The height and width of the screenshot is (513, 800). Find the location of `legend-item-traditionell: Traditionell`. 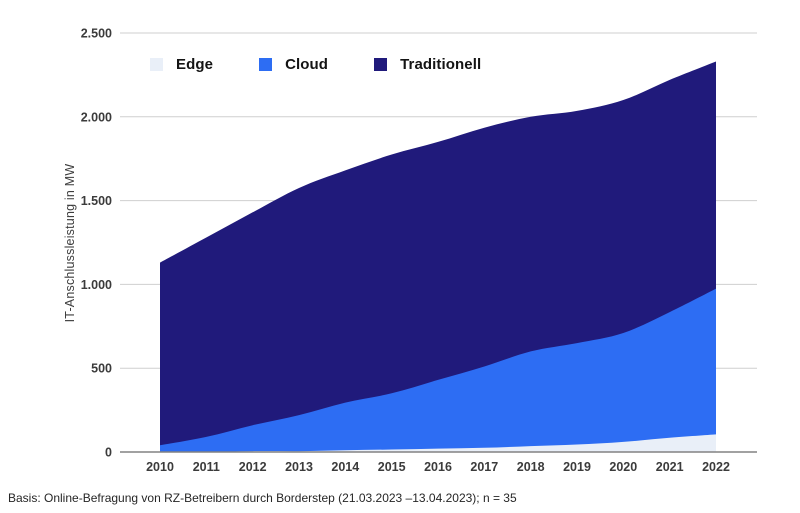

legend-item-traditionell: Traditionell is located at coordinates (427, 64).